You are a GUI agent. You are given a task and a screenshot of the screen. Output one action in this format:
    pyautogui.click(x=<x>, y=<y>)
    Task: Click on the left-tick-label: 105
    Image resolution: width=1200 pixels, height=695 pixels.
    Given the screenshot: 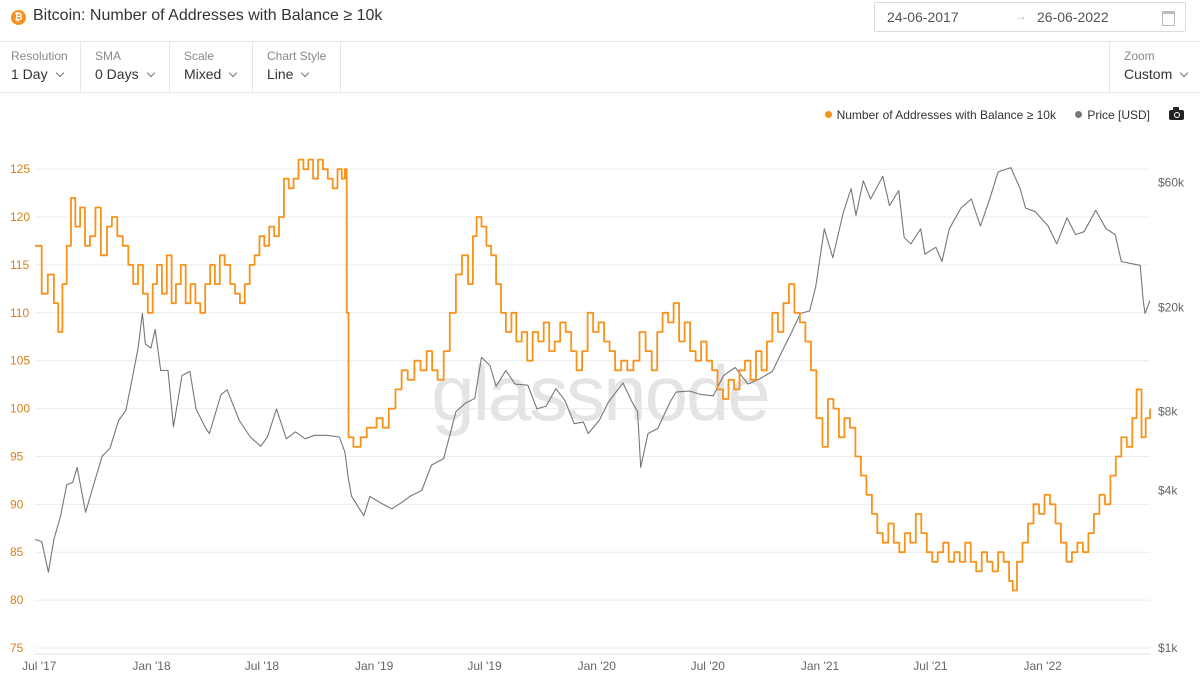 What is the action you would take?
    pyautogui.click(x=20, y=361)
    